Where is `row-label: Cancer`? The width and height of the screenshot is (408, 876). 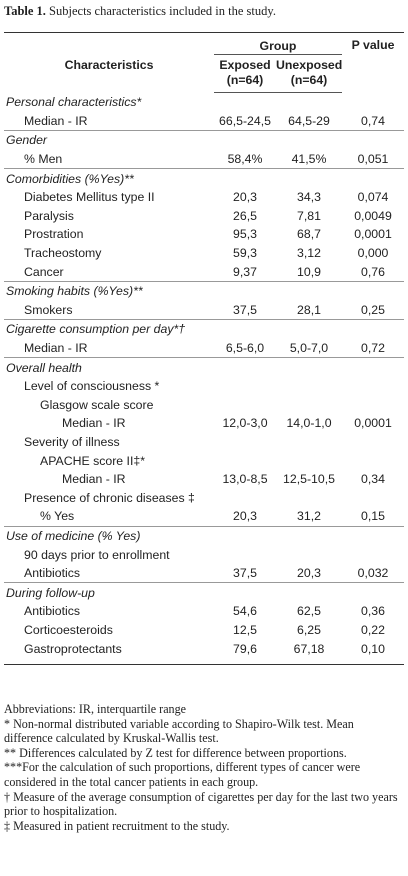
row-label: Cancer is located at coordinates (44, 271).